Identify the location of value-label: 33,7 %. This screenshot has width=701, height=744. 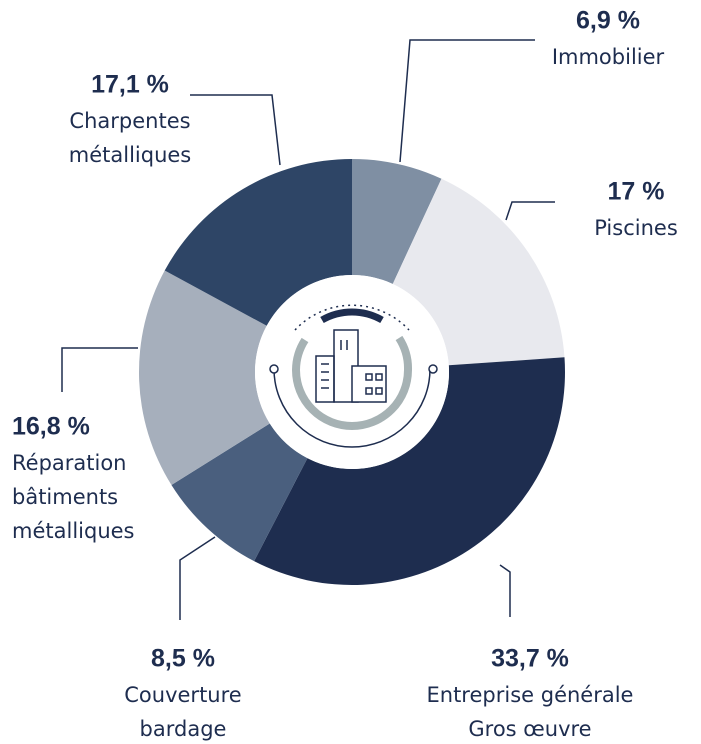
(530, 659).